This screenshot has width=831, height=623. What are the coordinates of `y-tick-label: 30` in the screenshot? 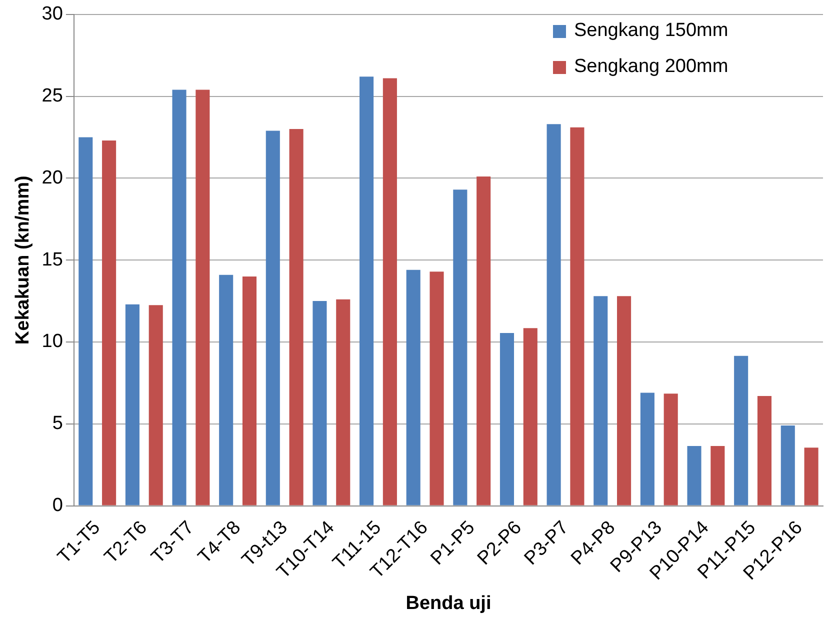 It's located at (52, 14).